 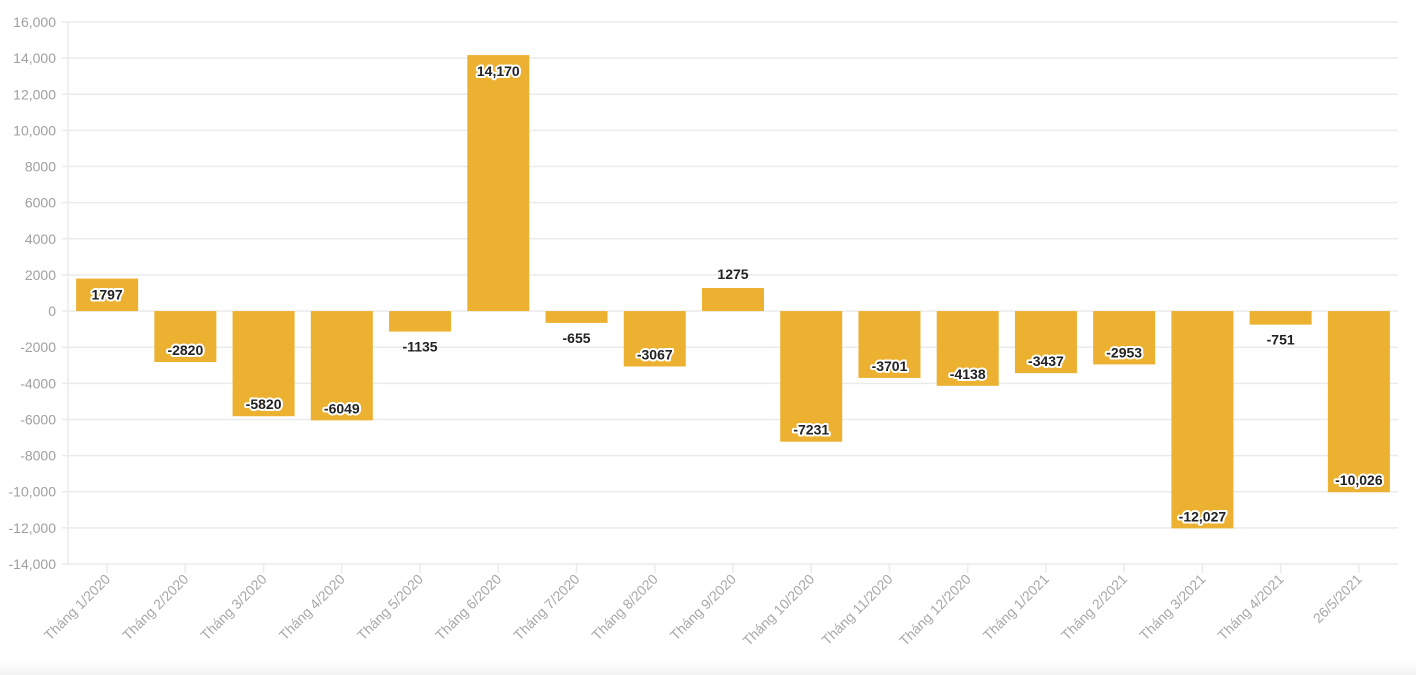 I want to click on y-tick-label: -8000, so click(x=38, y=456).